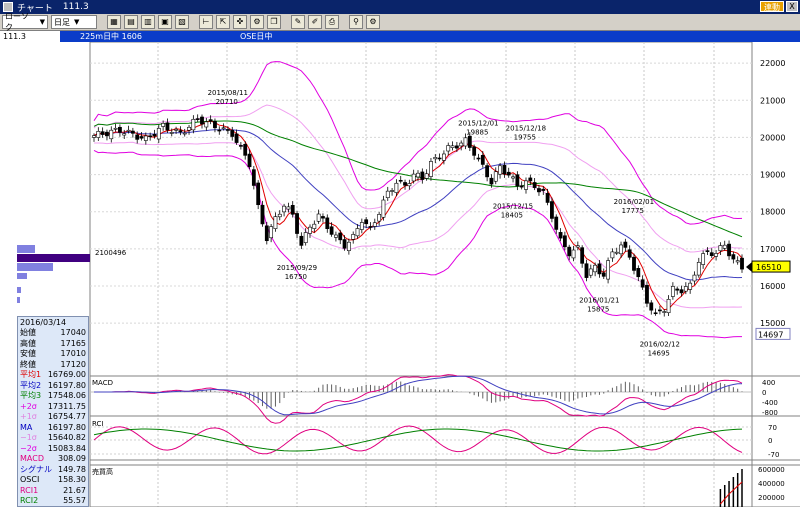 The image size is (800, 507). Describe the element at coordinates (53, 344) in the screenshot. I see `data-window-row: 高値 17165` at that location.